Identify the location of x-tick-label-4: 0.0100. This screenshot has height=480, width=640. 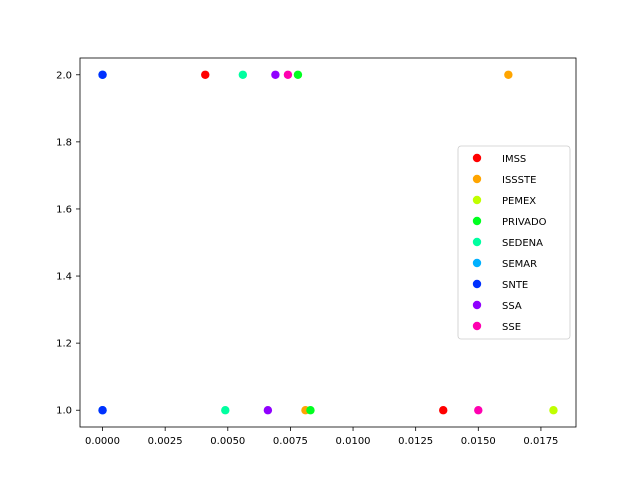
(353, 441).